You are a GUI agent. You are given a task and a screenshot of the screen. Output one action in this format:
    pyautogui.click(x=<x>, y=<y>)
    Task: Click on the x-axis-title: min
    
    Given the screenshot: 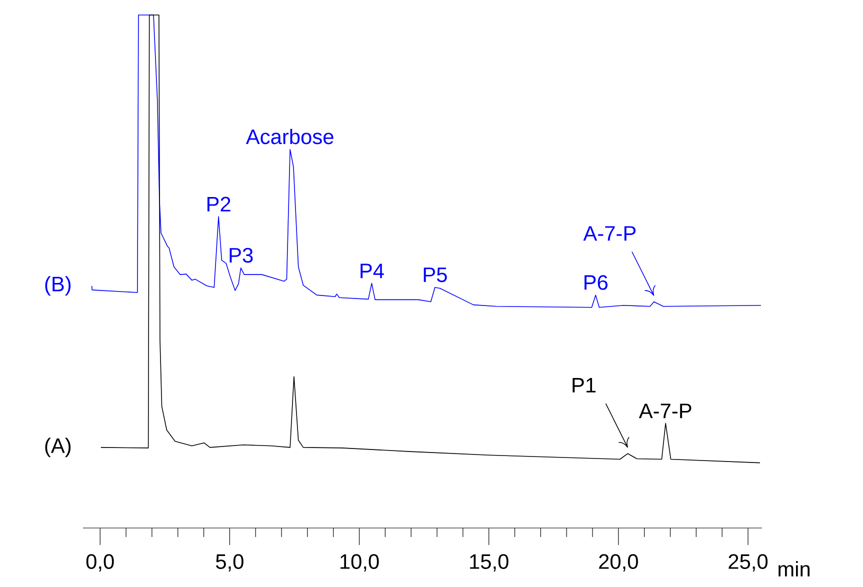 What is the action you would take?
    pyautogui.click(x=794, y=568)
    